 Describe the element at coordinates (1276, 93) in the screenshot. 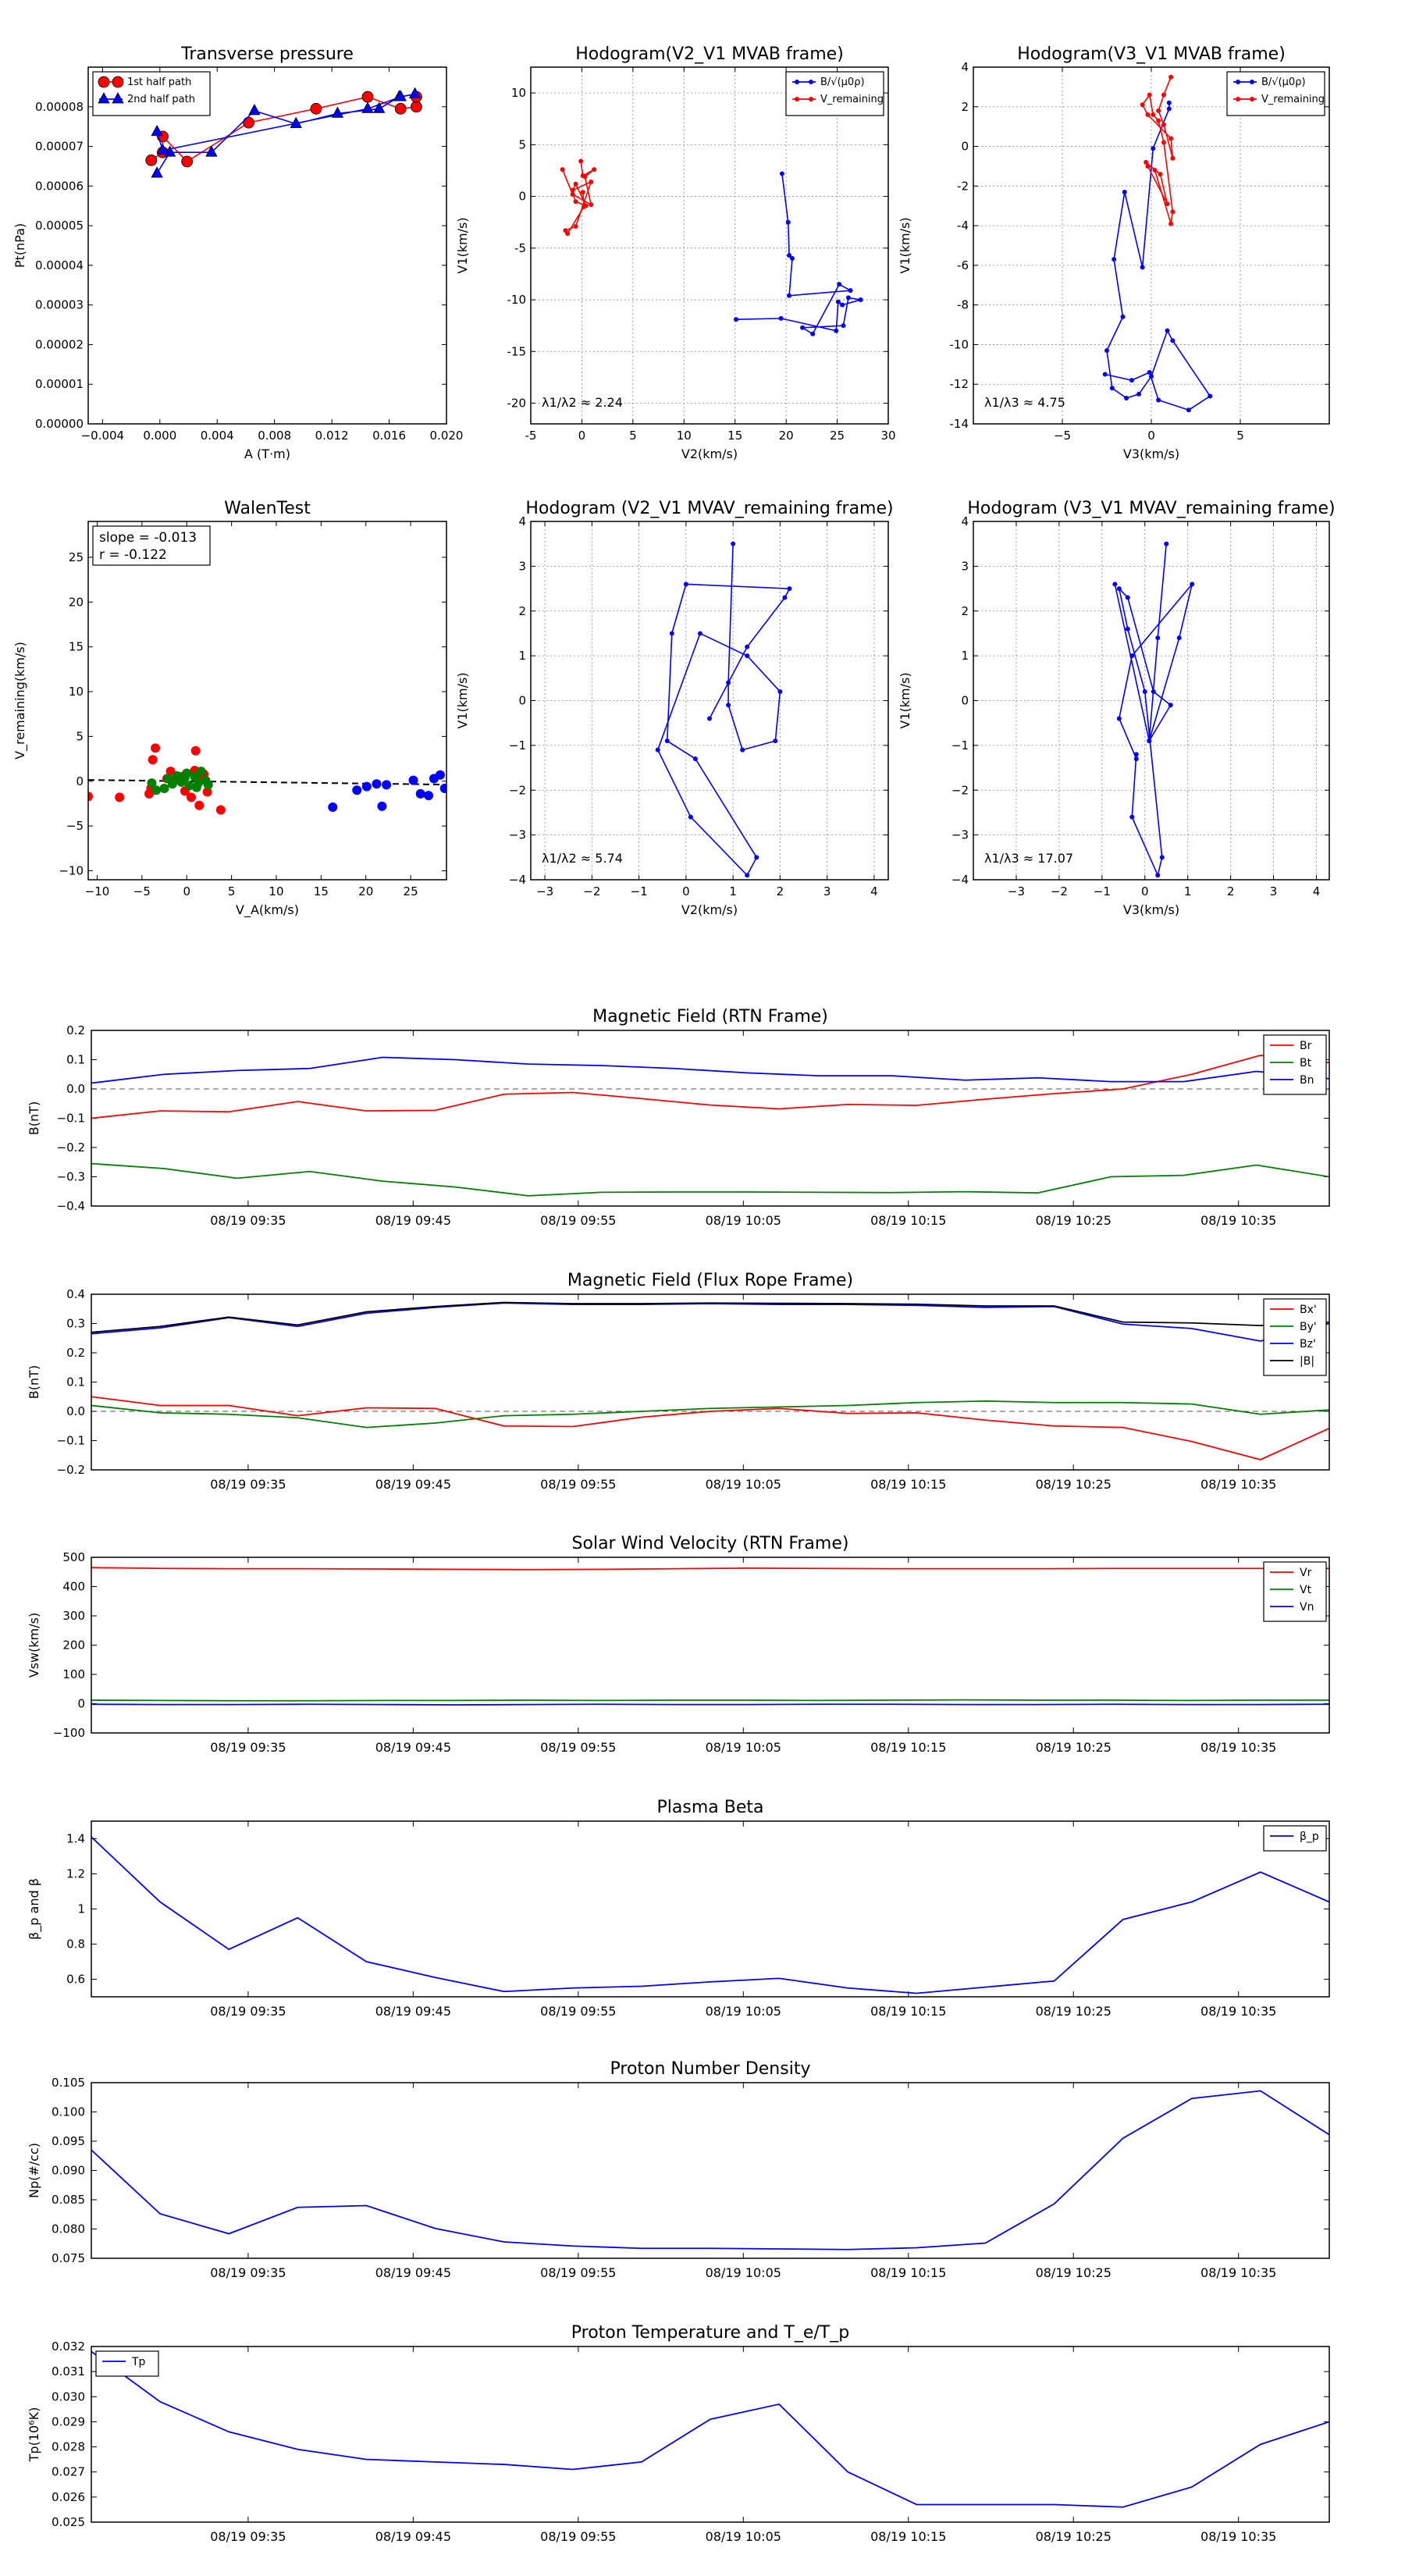

I see `legend-box` at that location.